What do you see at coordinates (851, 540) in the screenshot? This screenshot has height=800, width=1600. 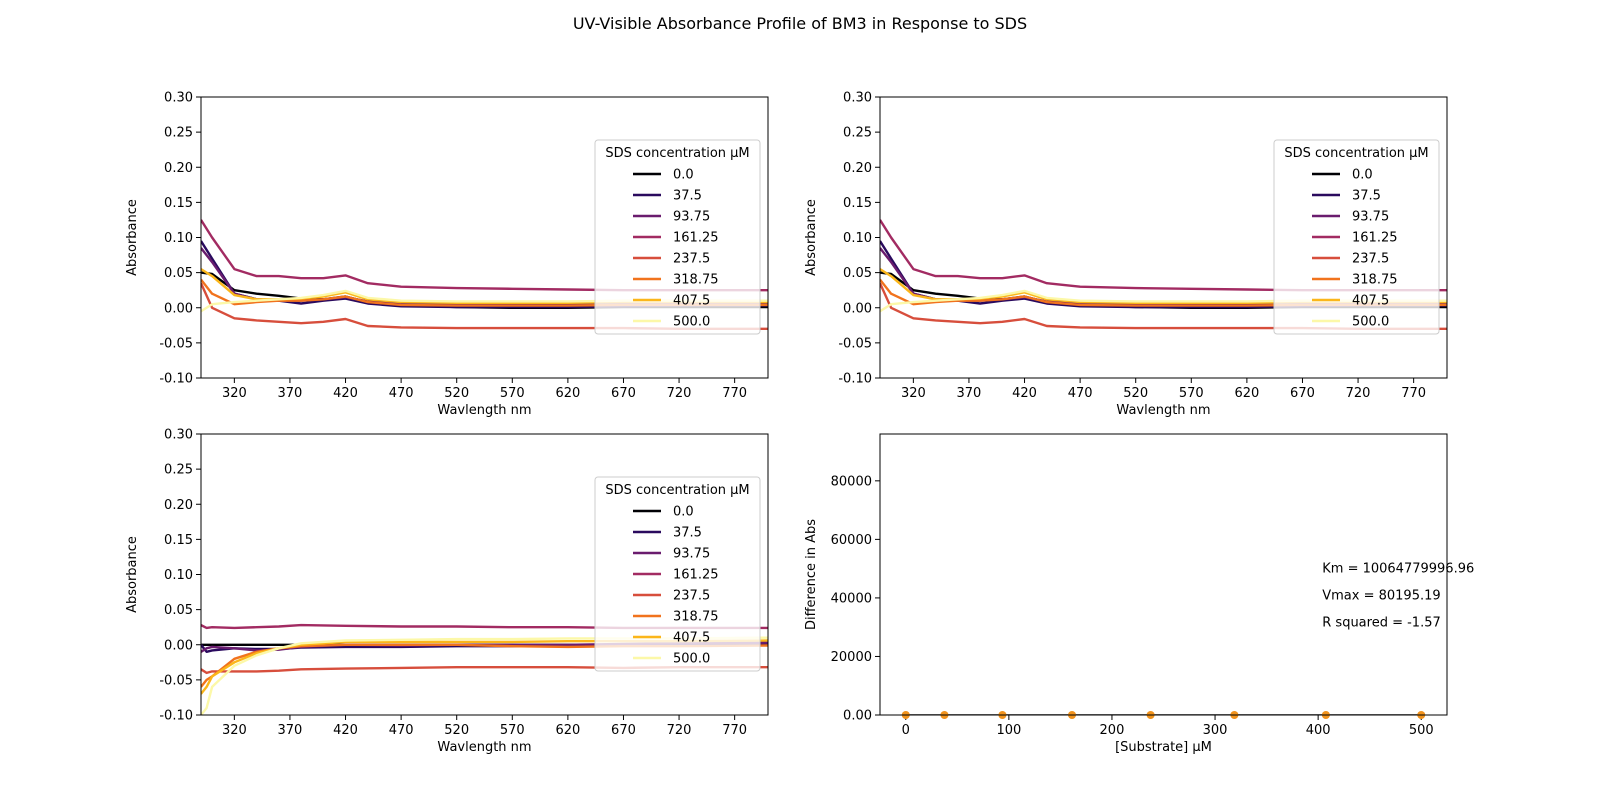 I see `y-tick-label: 60000` at bounding box center [851, 540].